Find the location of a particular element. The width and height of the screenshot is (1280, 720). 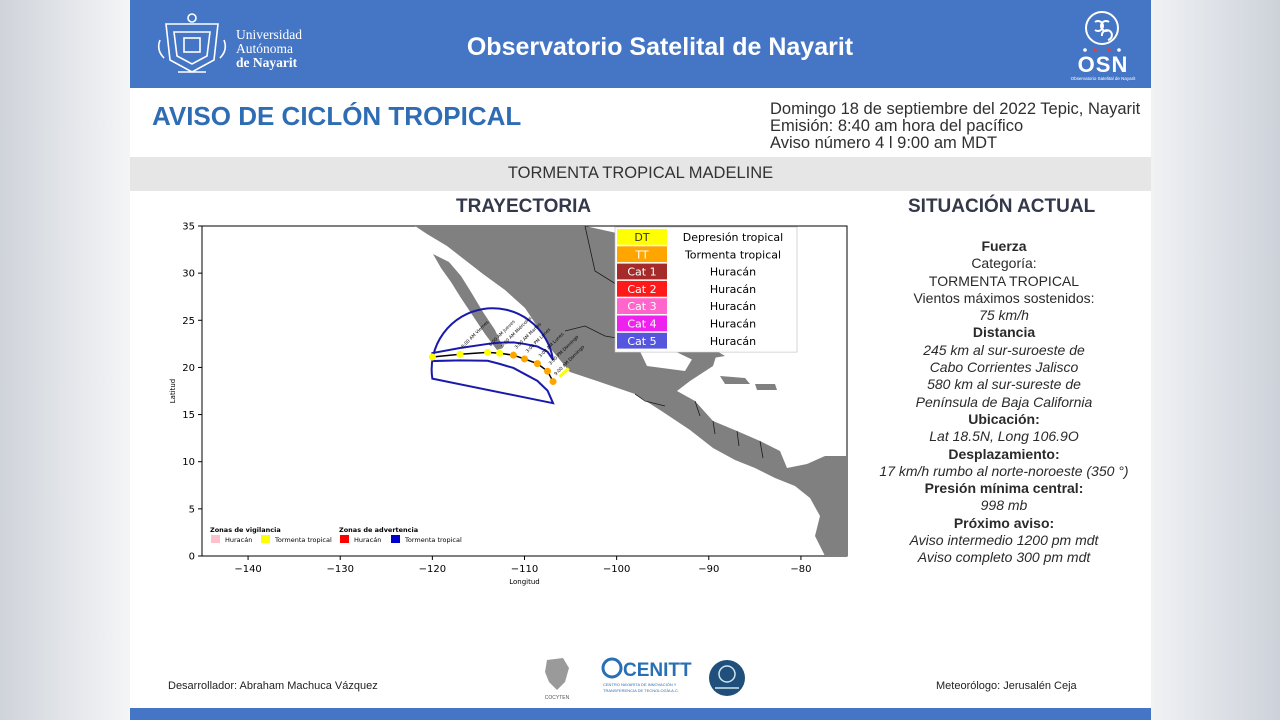

cocyten-logo-icon: COCYTEN is located at coordinates (557, 679).